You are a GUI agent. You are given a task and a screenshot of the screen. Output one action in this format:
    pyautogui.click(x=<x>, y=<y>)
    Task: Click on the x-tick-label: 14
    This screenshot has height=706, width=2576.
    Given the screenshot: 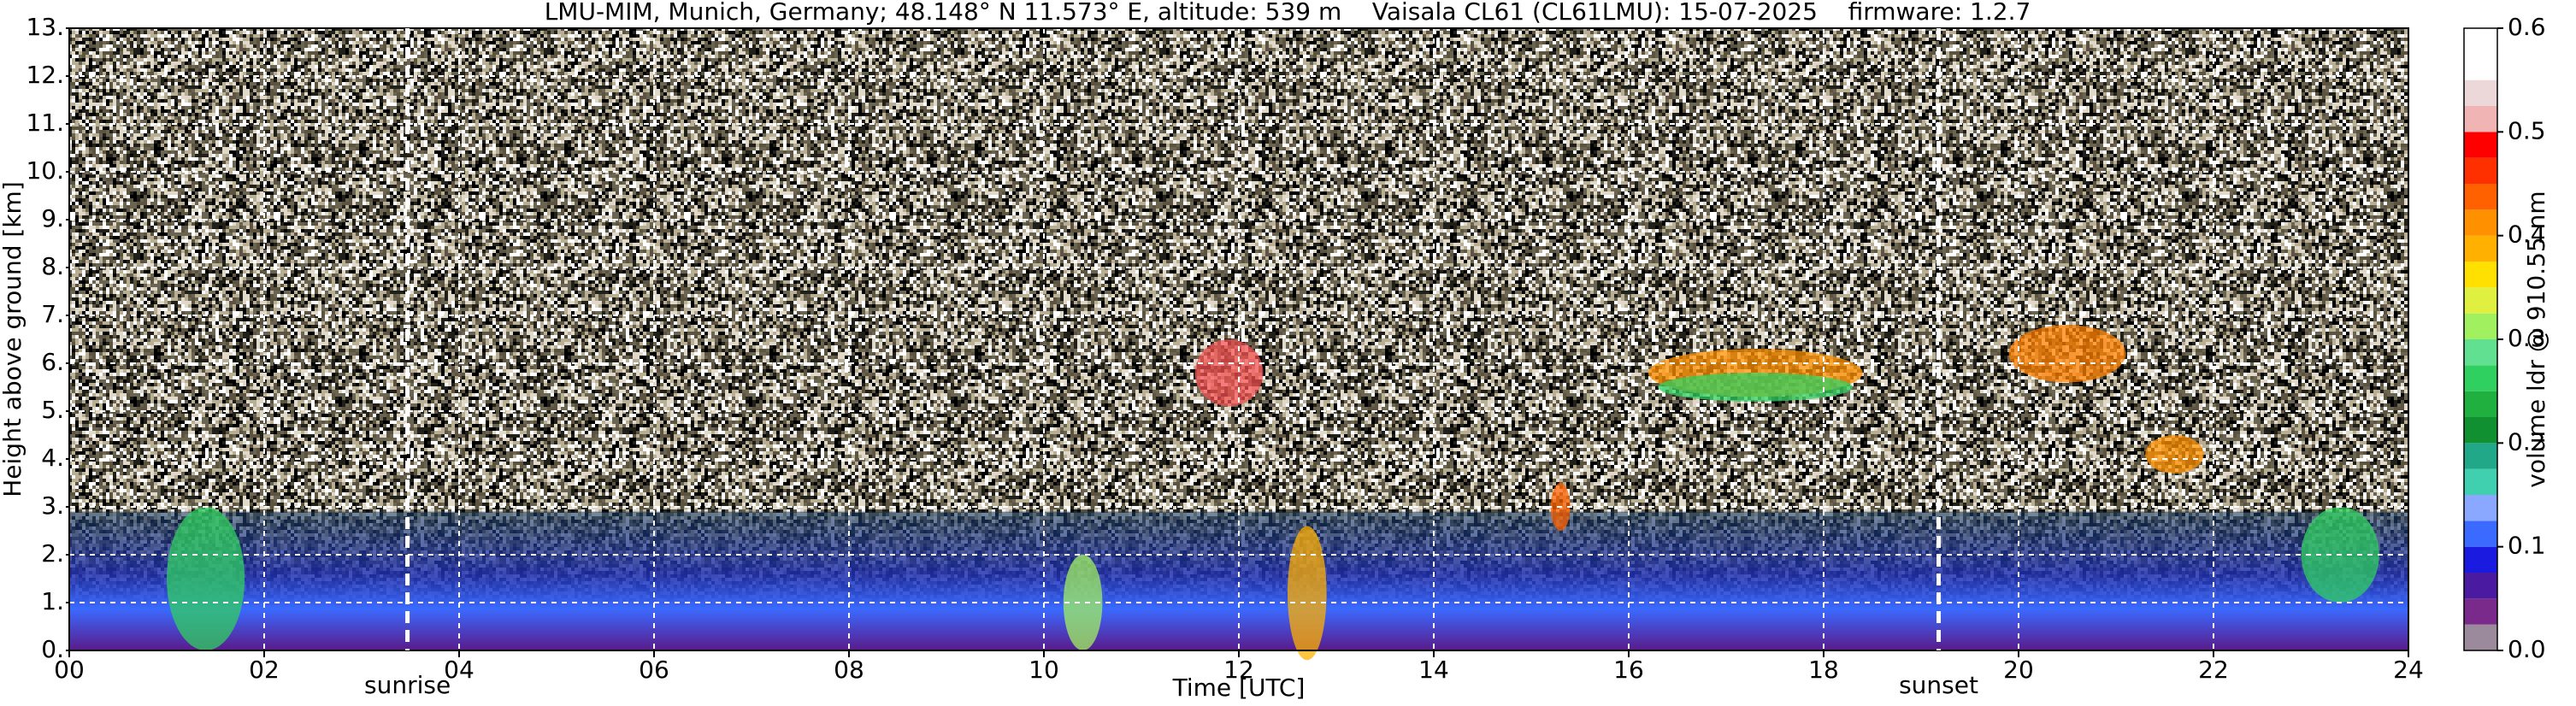 What is the action you would take?
    pyautogui.click(x=1433, y=670)
    